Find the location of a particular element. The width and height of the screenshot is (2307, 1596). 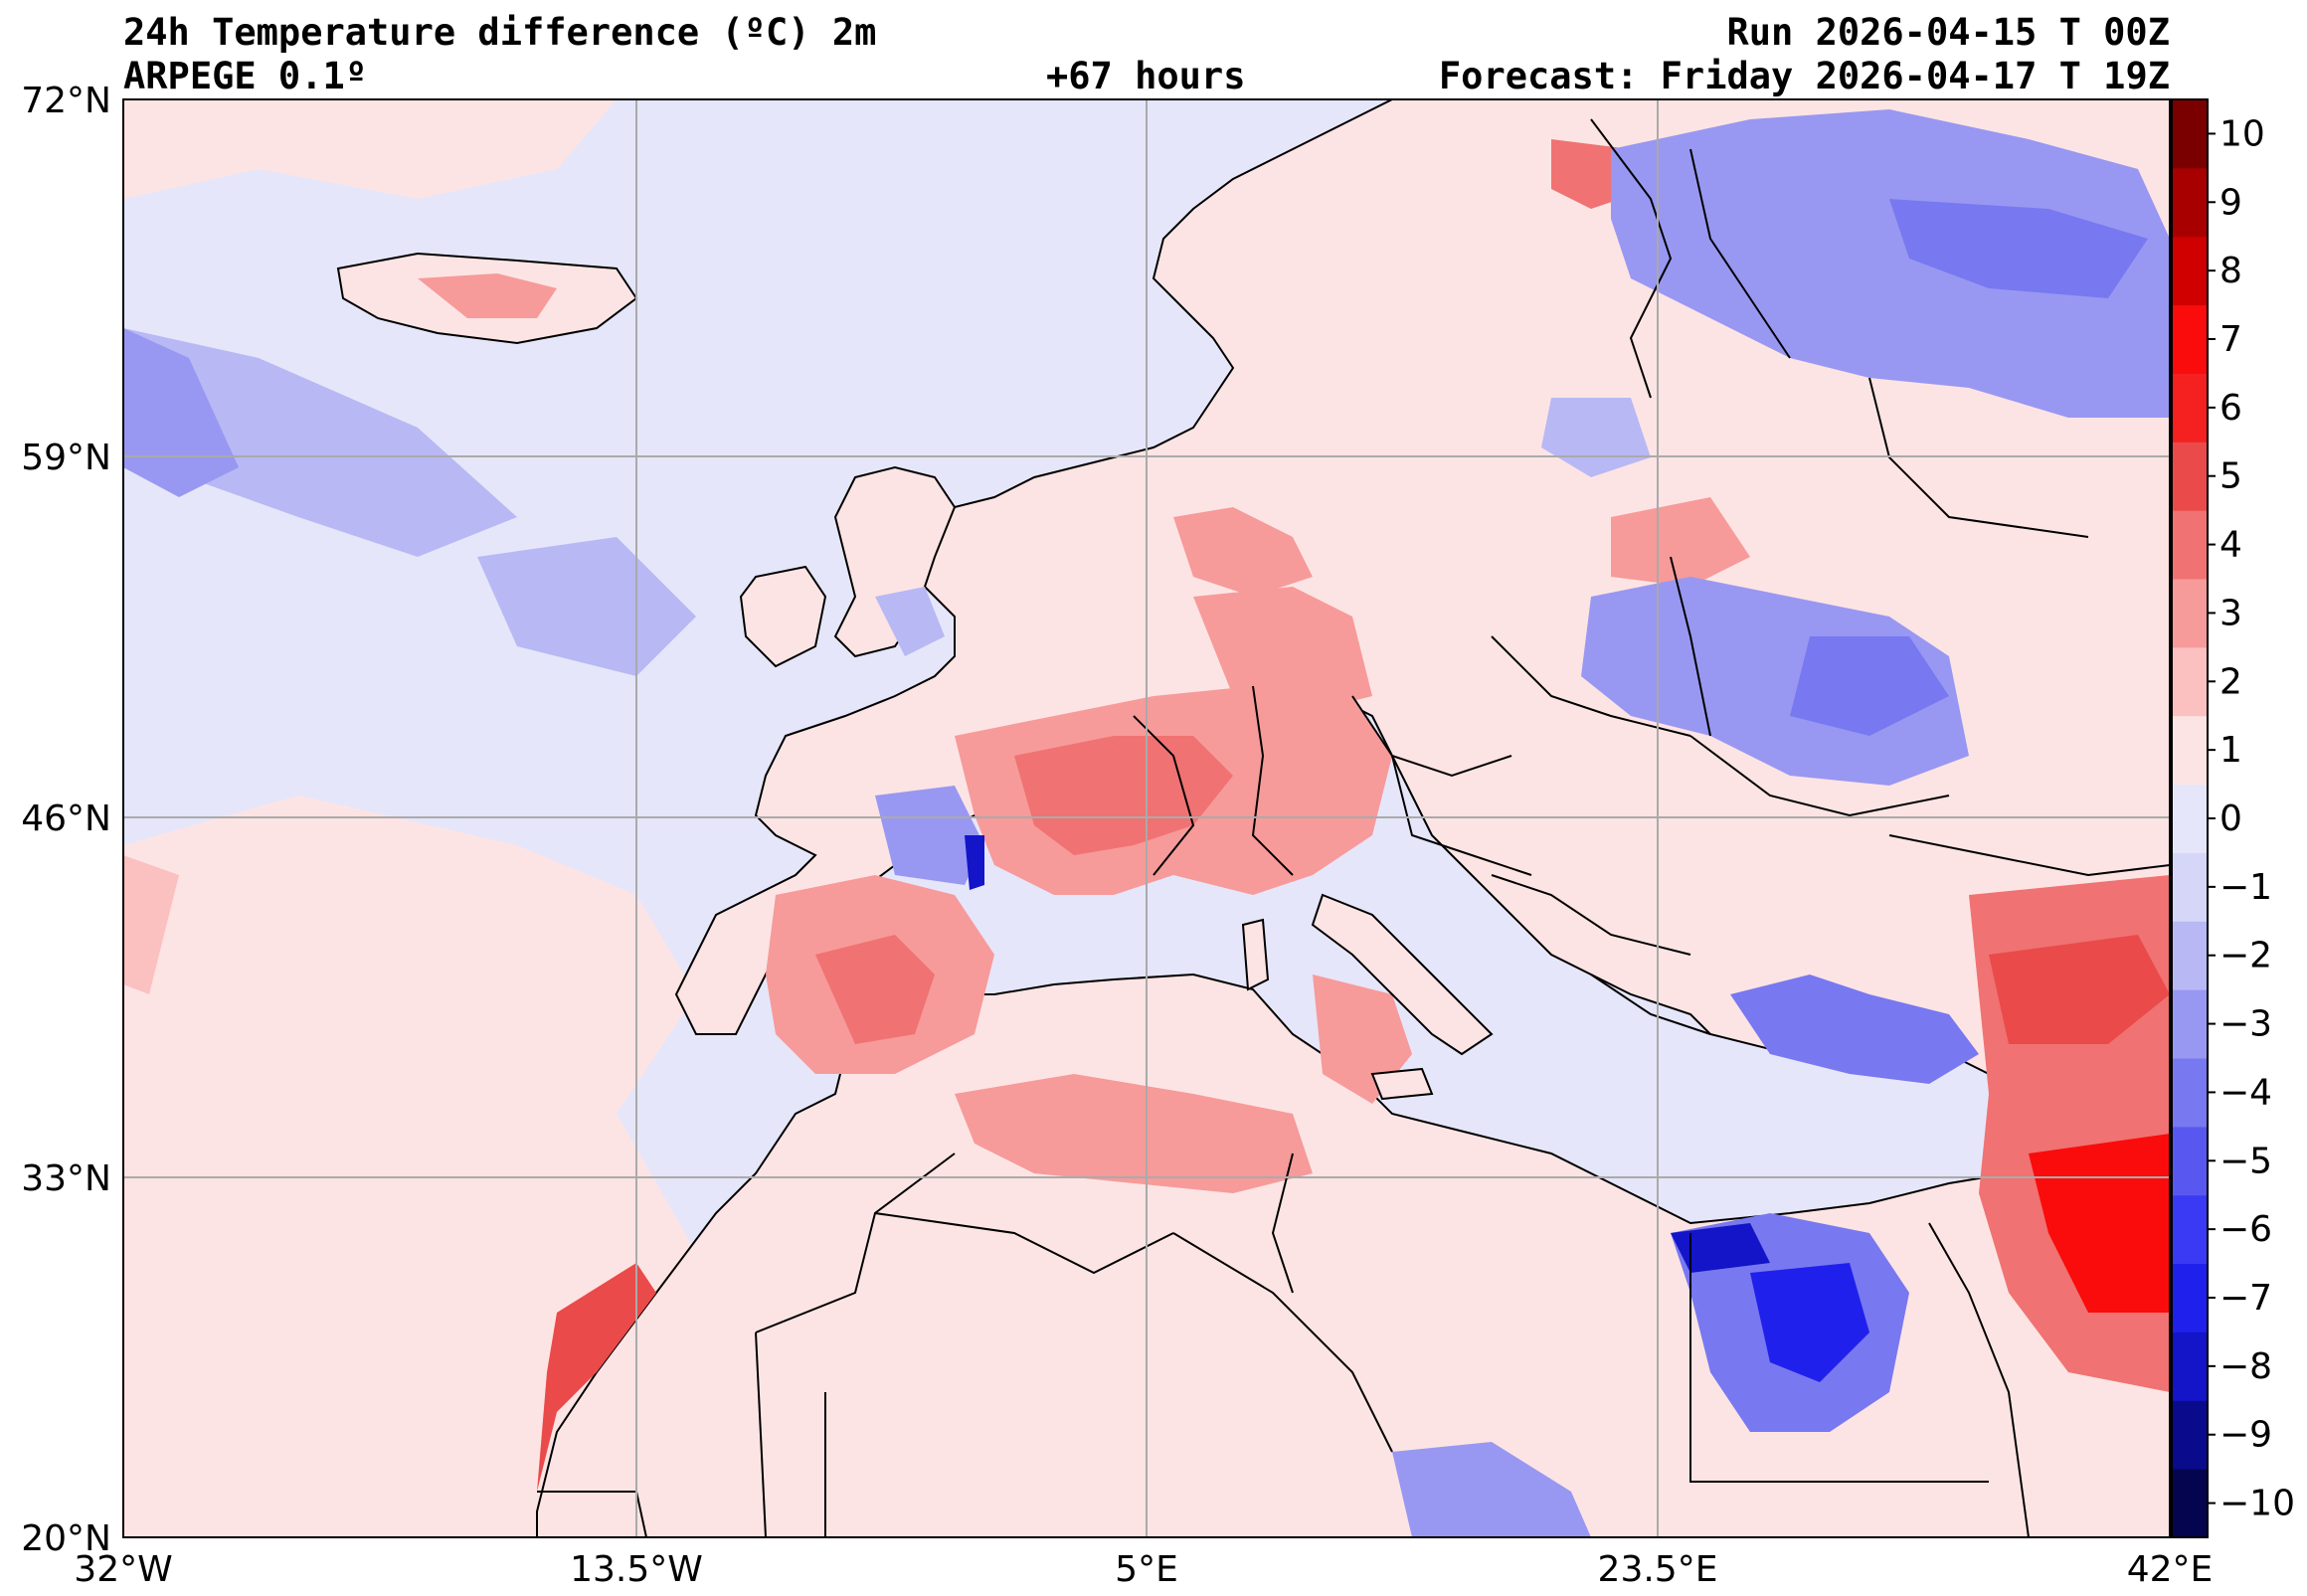

lon-label: 42°E is located at coordinates (2170, 1570).